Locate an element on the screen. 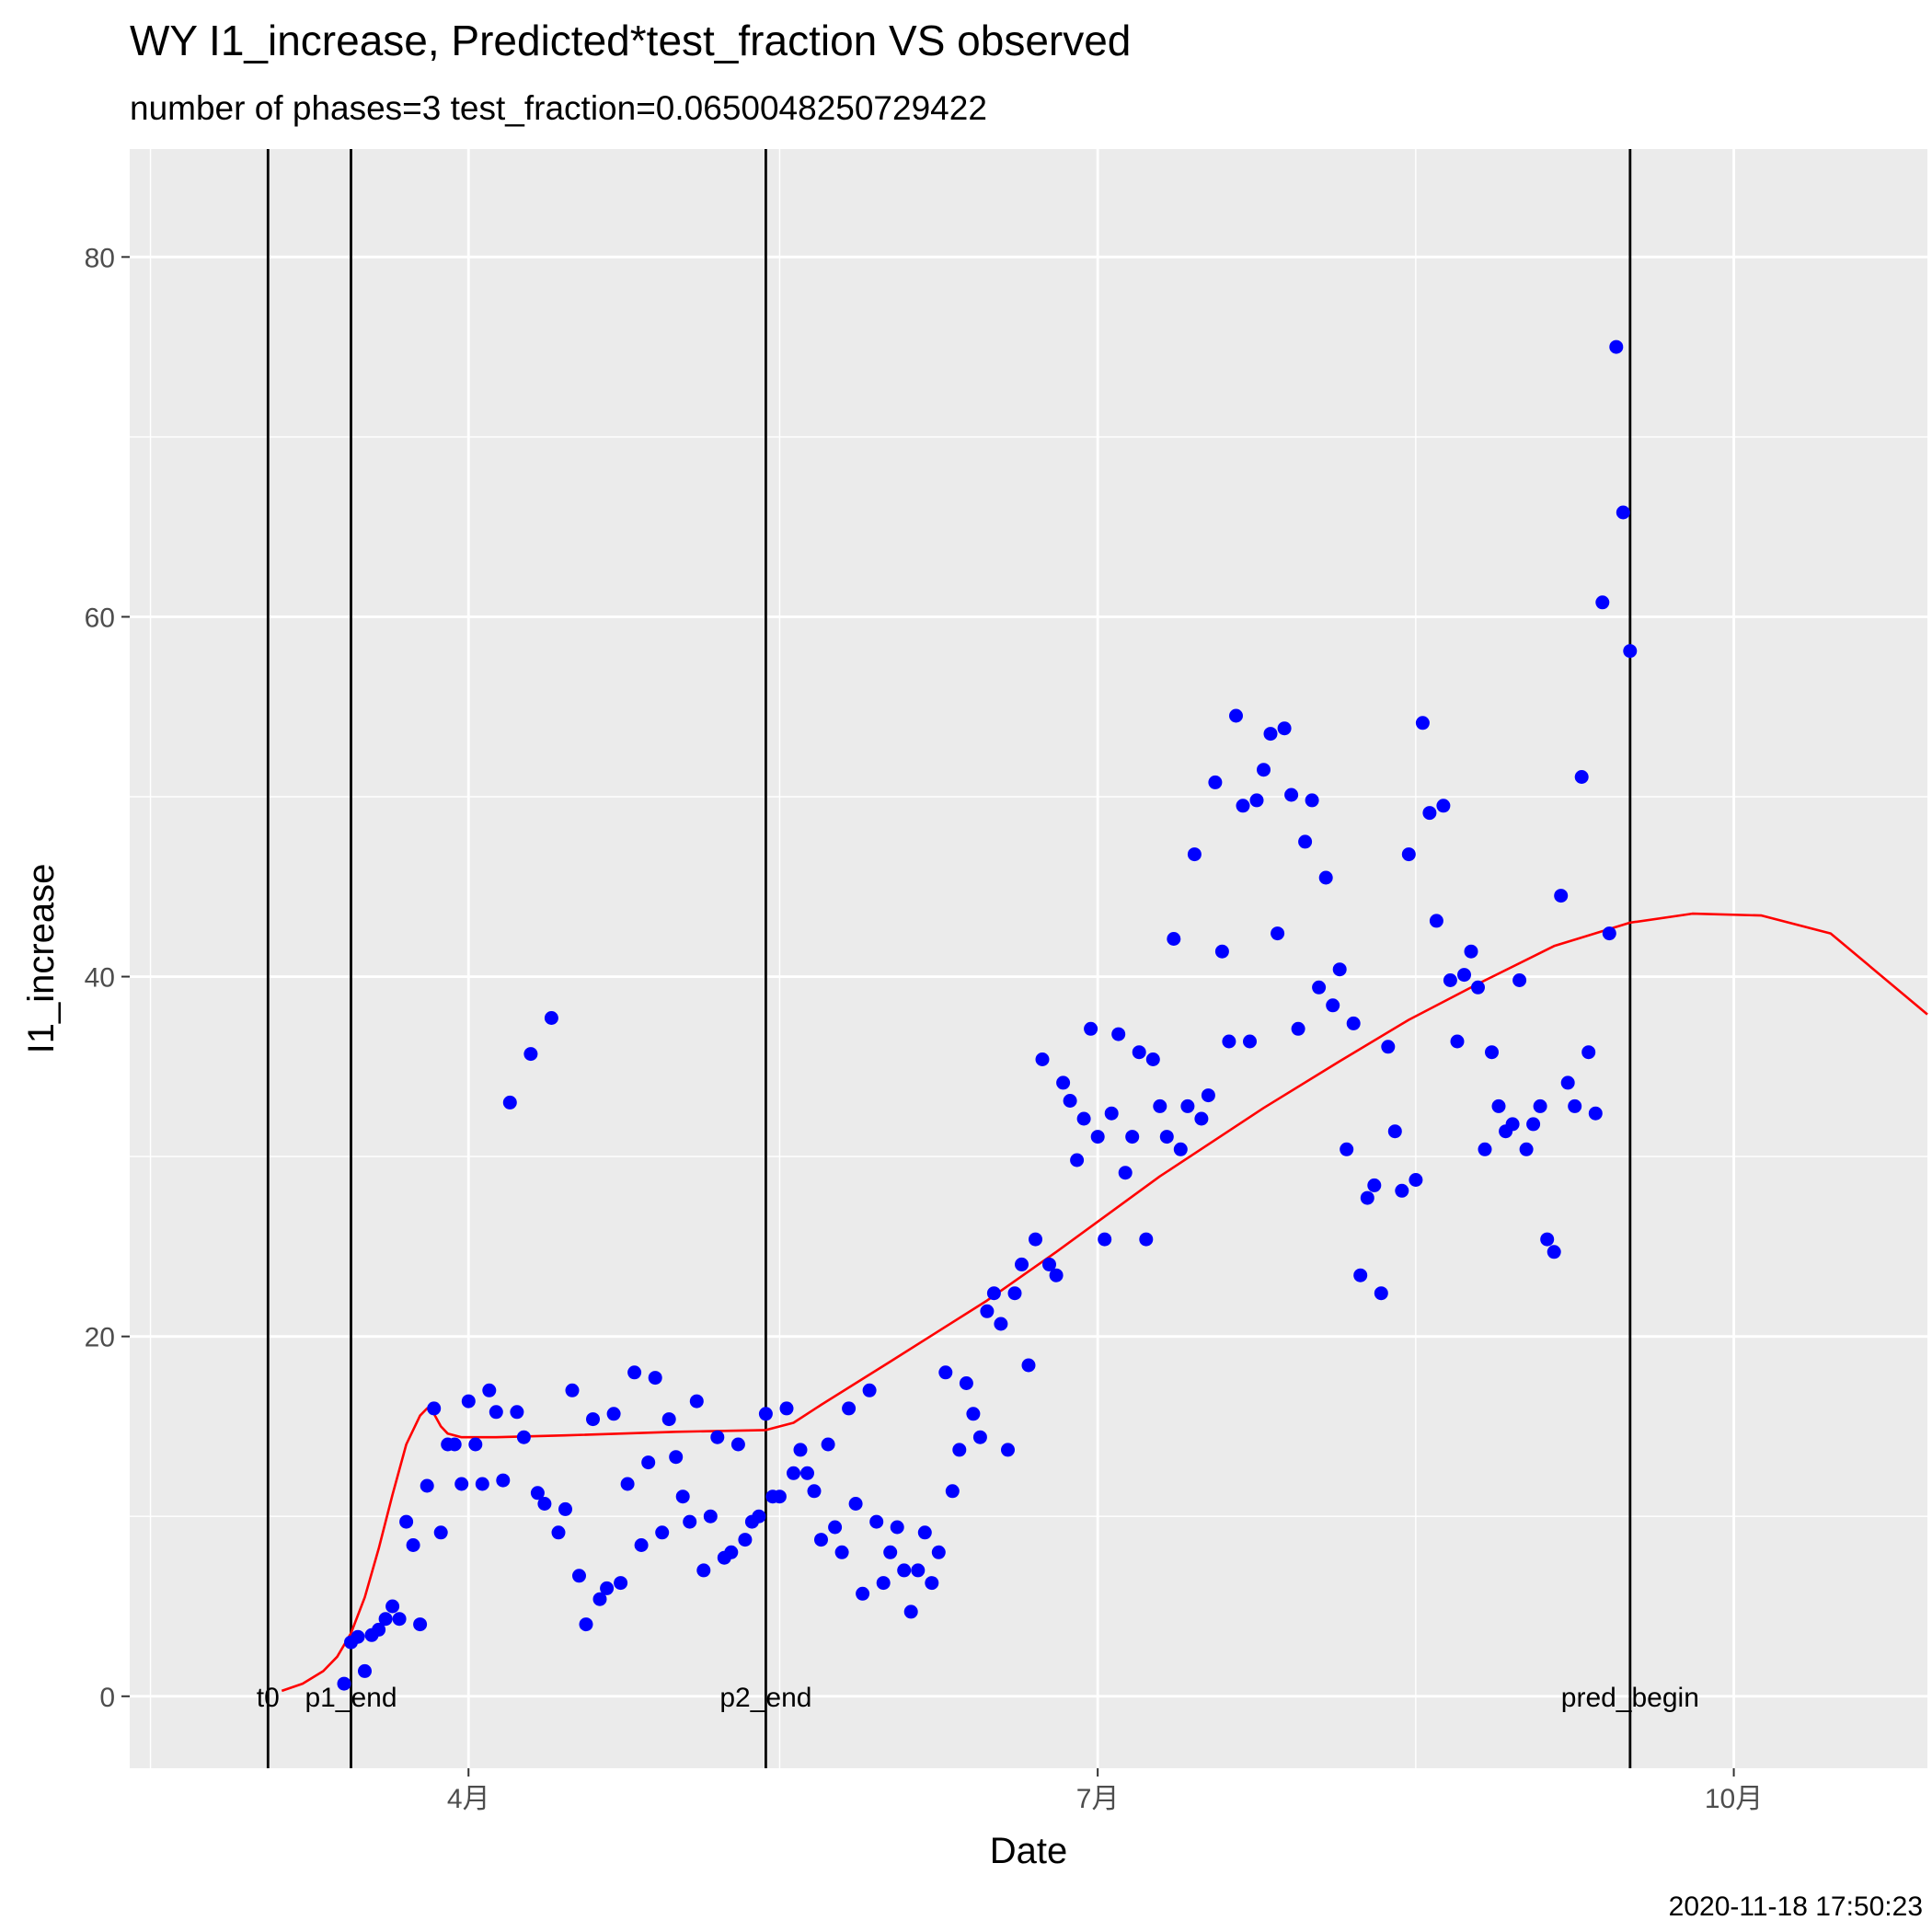  x-axis: 4月 7月 10月 is located at coordinates (1105, 1791).